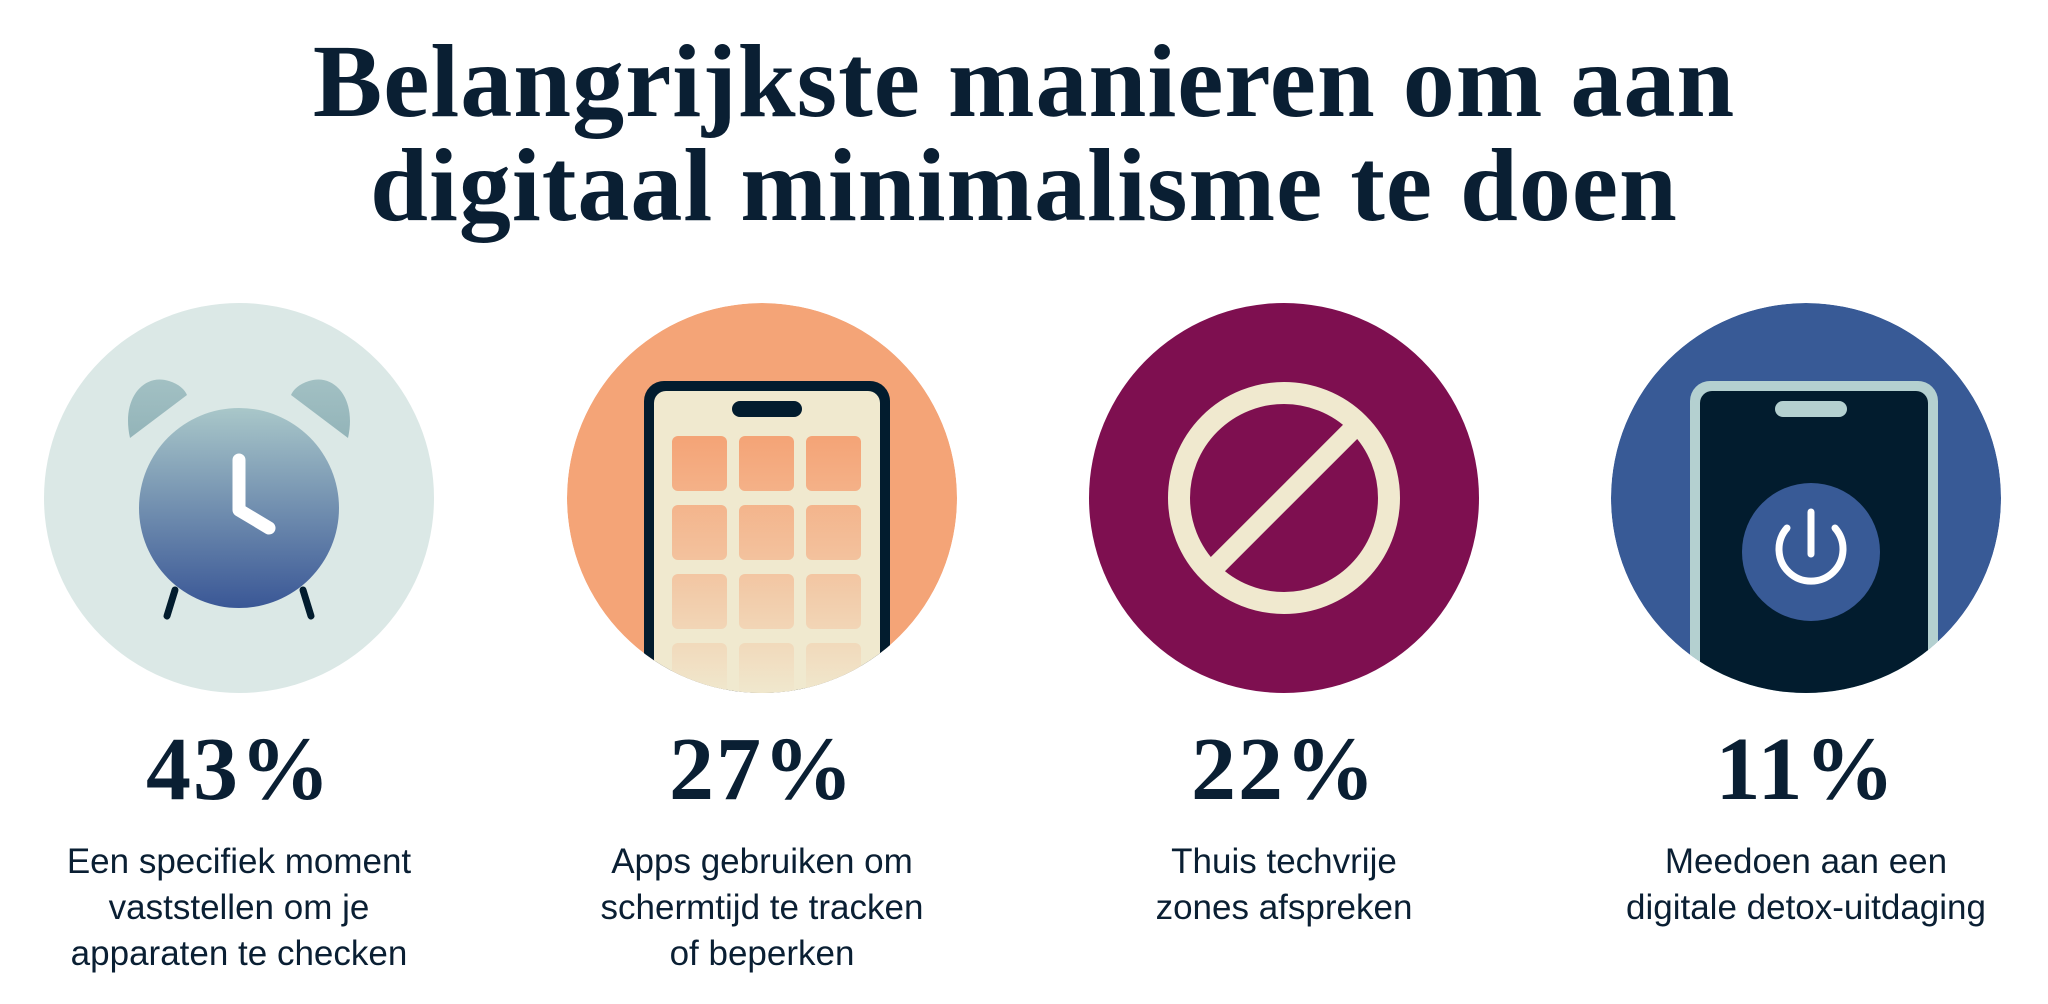 This screenshot has height=1004, width=2048. I want to click on desc-line: Thuis techvrije, so click(1284, 861).